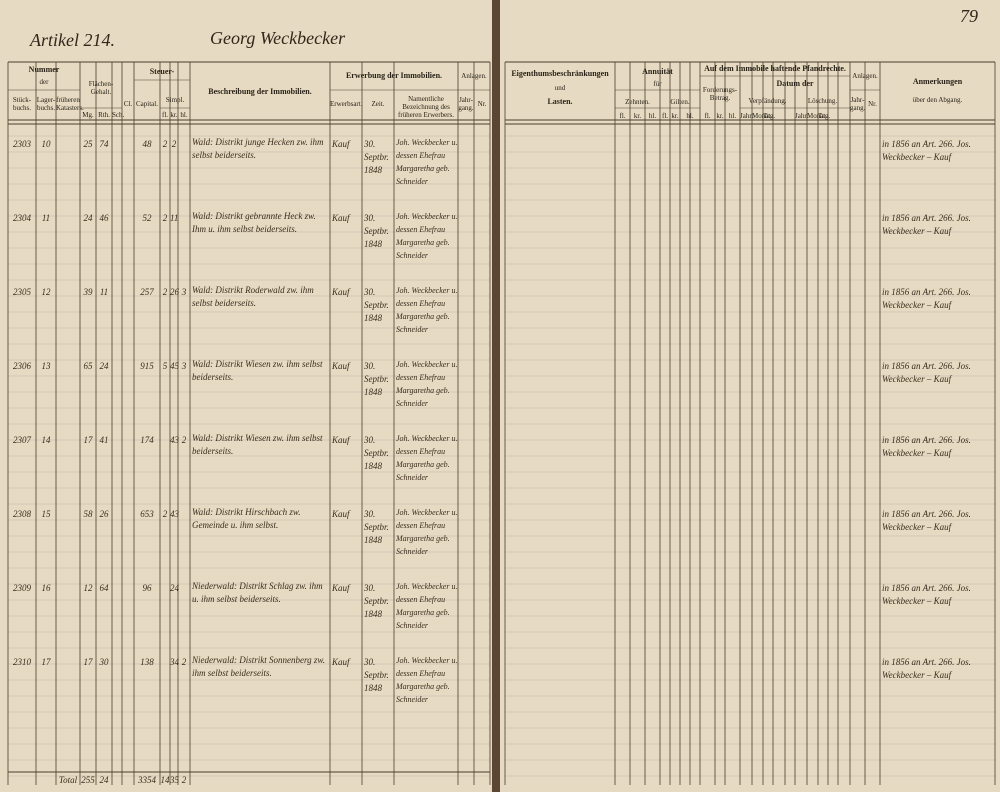 This screenshot has width=1000, height=792. What do you see at coordinates (174, 366) in the screenshot?
I see `cell-value: 45` at bounding box center [174, 366].